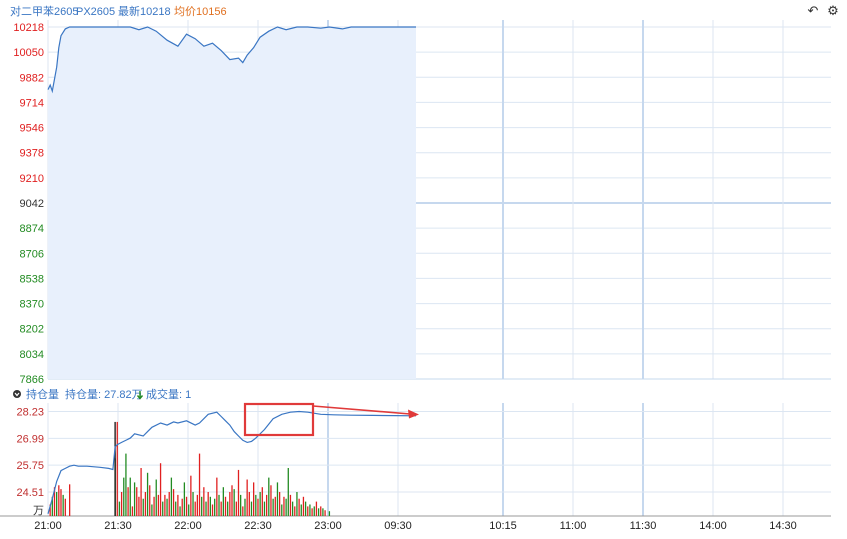  I want to click on arrow-down-icon, so click(140, 395).